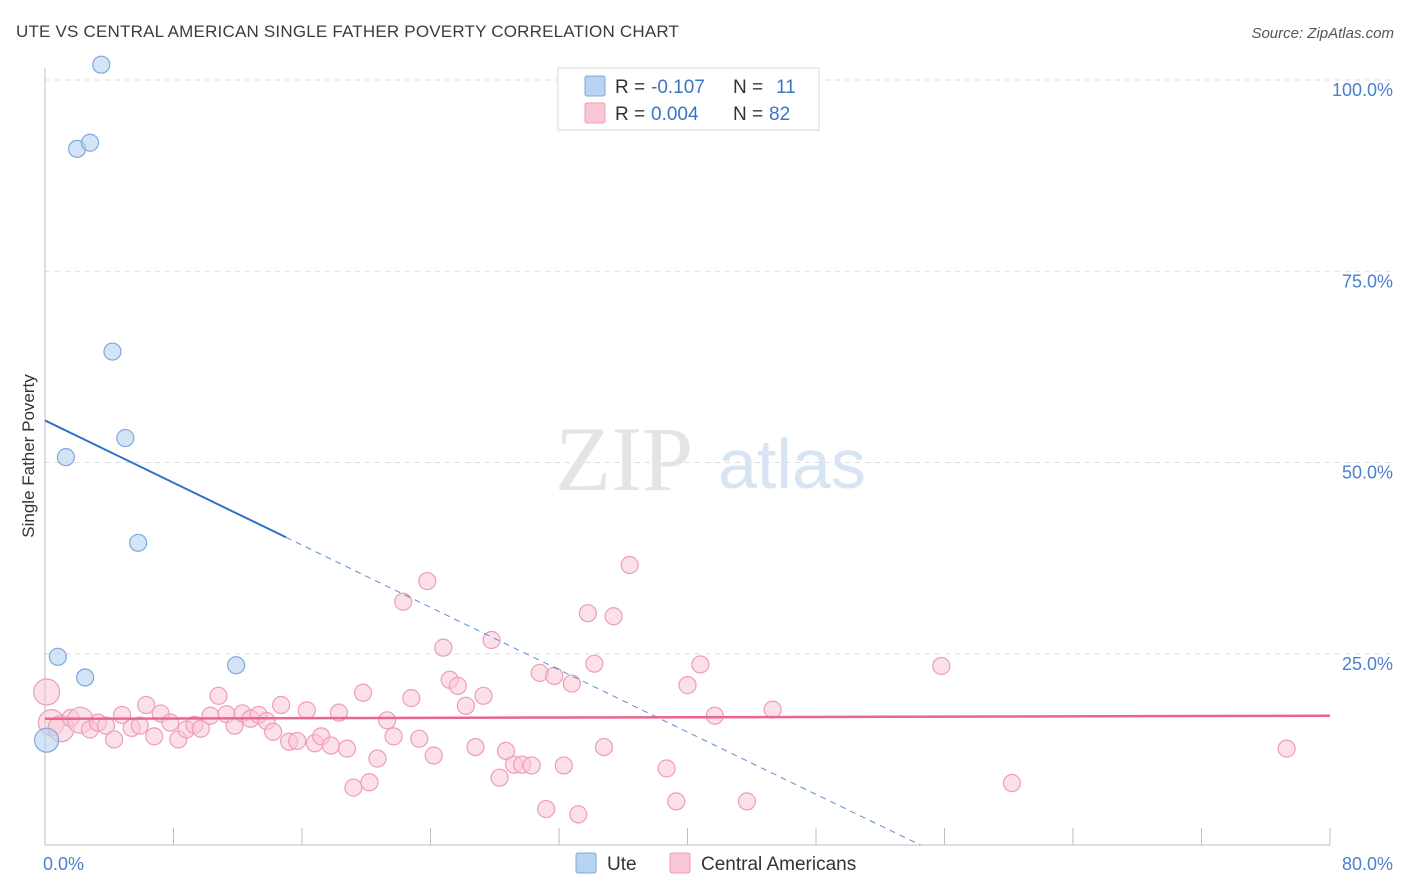  Describe the element at coordinates (1362, 90) in the screenshot. I see `y-tick-label: 100.0%` at that location.